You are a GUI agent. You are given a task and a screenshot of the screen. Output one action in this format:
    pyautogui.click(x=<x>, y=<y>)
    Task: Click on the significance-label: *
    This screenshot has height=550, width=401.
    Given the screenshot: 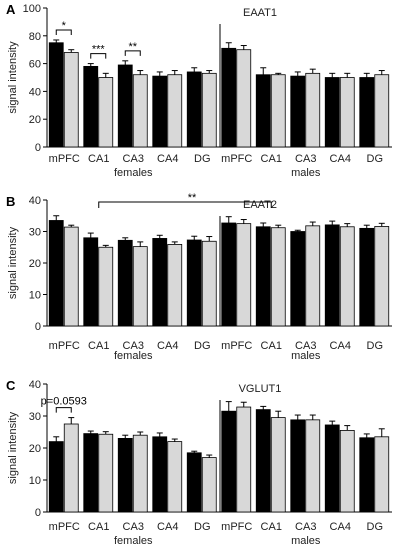 What is the action you would take?
    pyautogui.click(x=64, y=26)
    